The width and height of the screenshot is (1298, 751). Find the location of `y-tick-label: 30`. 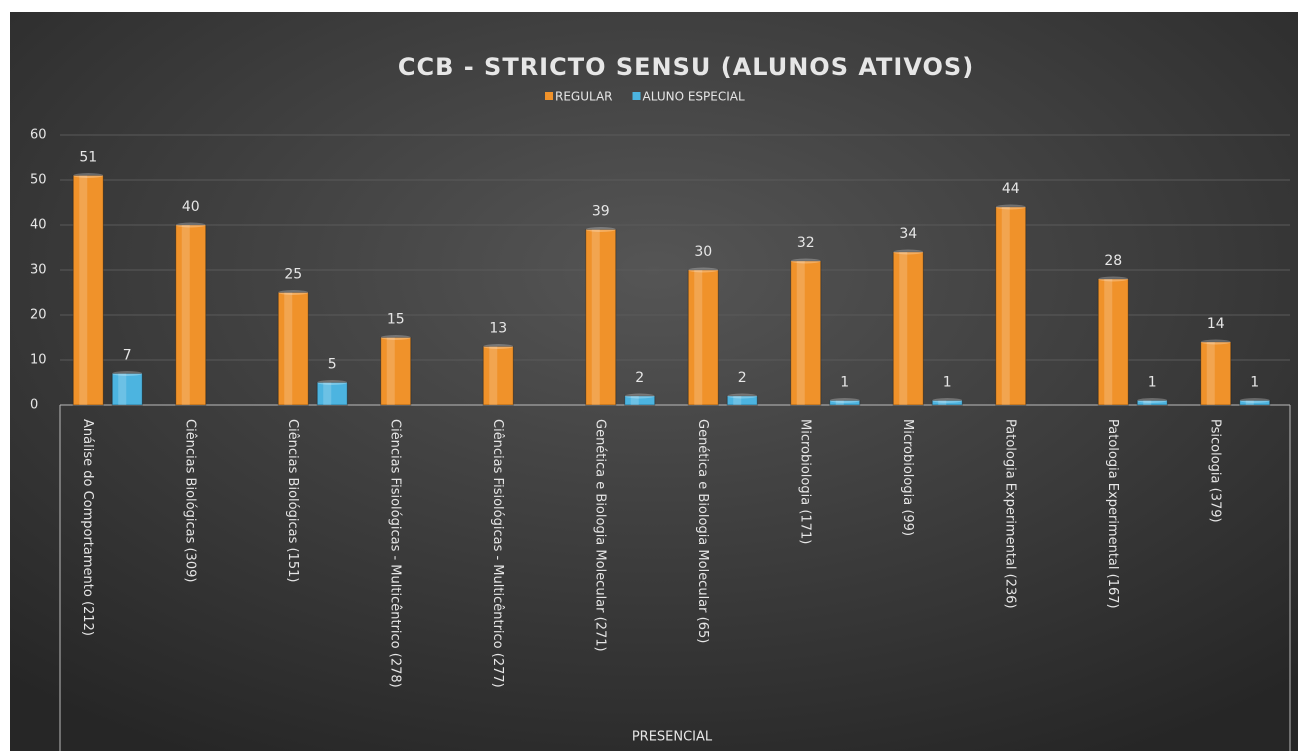

y-tick-label: 30 is located at coordinates (38, 270).